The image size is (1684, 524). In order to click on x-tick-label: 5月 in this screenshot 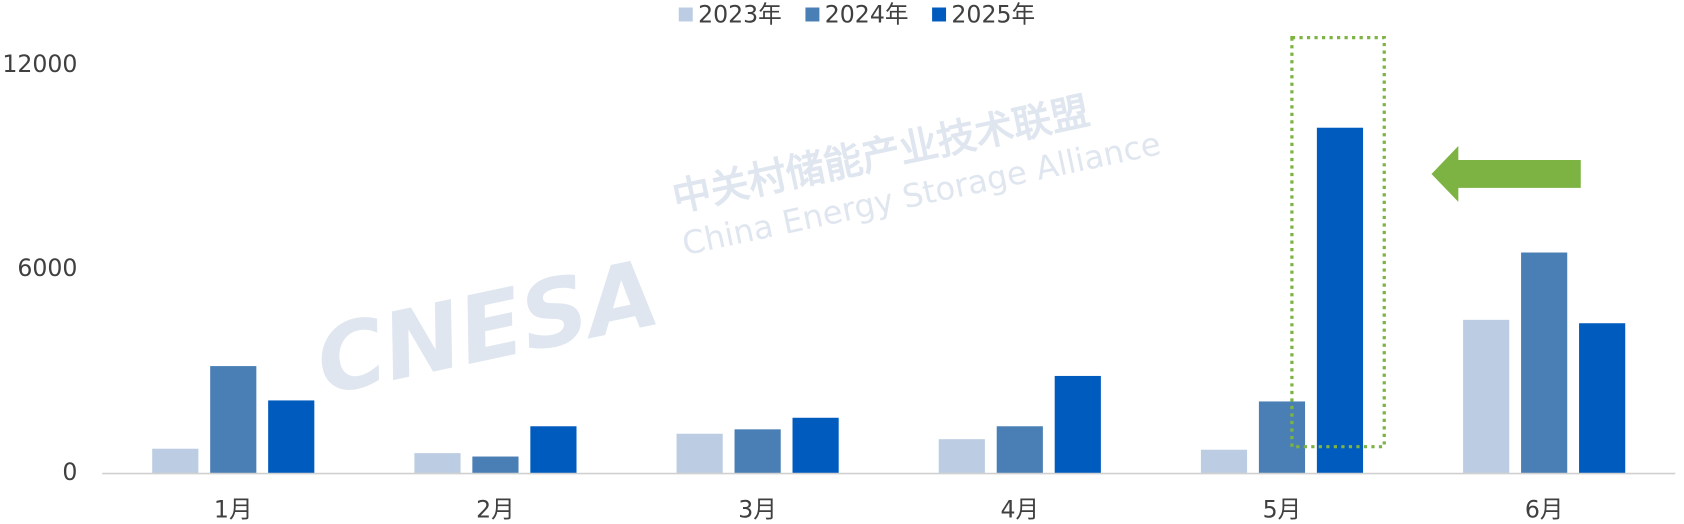, I will do `click(1282, 510)`.